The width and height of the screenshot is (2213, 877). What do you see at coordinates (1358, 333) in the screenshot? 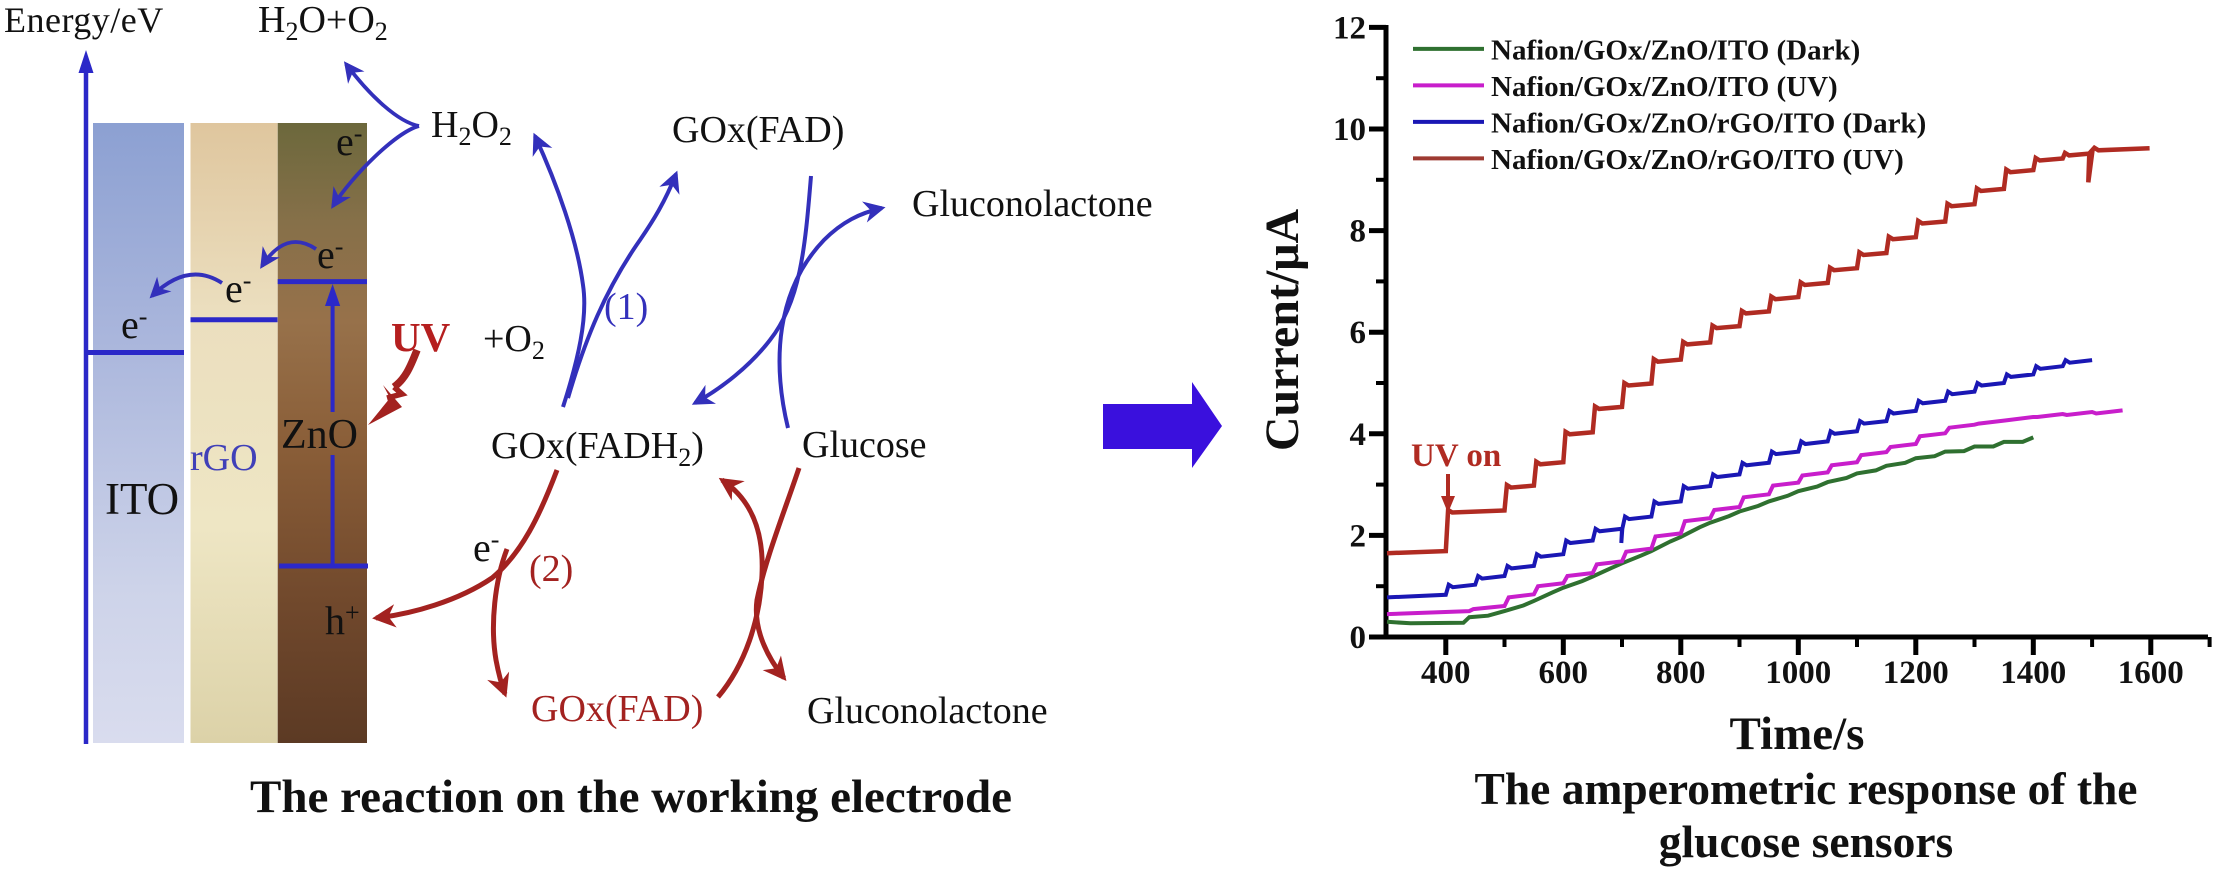
I see `svg-text: 6` at bounding box center [1358, 333].